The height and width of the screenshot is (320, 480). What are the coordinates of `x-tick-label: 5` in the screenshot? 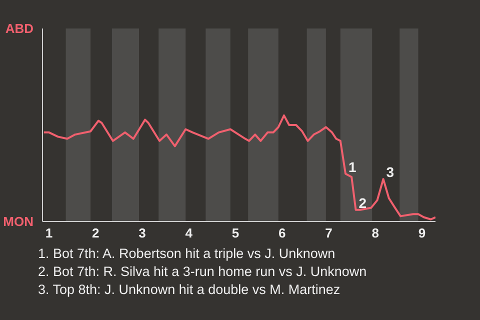 It's located at (236, 233).